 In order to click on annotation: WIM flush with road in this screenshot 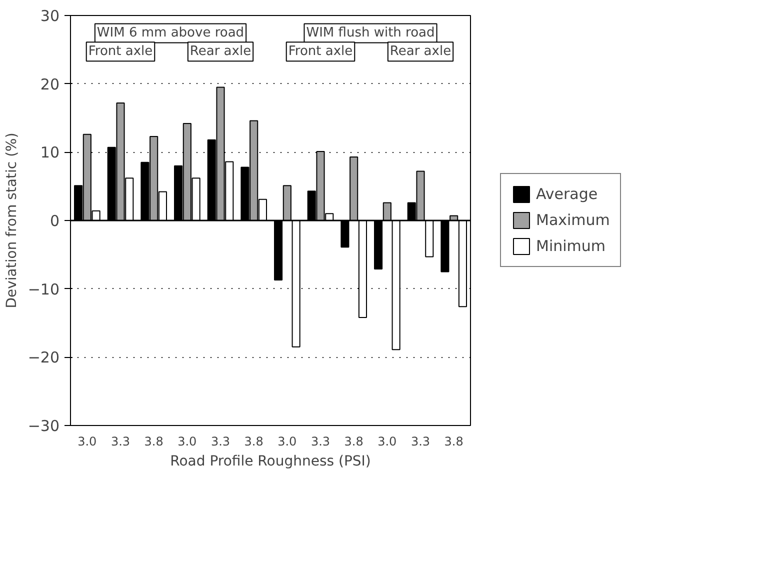, I will do `click(370, 33)`.